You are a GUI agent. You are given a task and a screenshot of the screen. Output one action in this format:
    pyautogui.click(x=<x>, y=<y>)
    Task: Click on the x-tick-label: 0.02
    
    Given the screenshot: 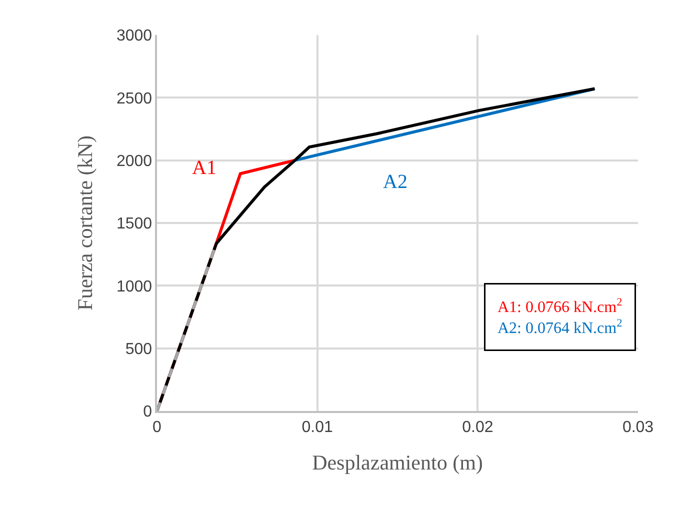 What is the action you would take?
    pyautogui.click(x=478, y=427)
    